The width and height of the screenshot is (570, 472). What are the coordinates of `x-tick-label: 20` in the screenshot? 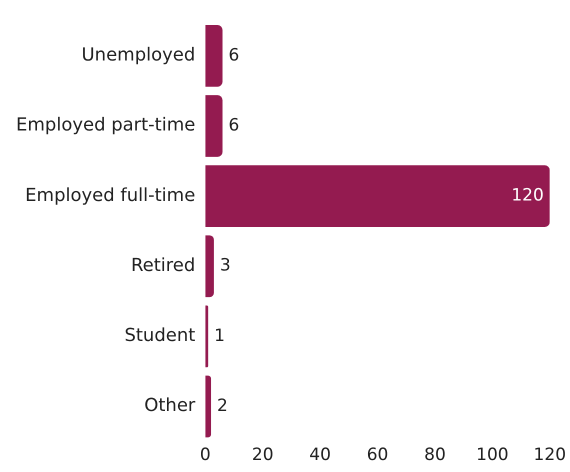 It's located at (263, 455).